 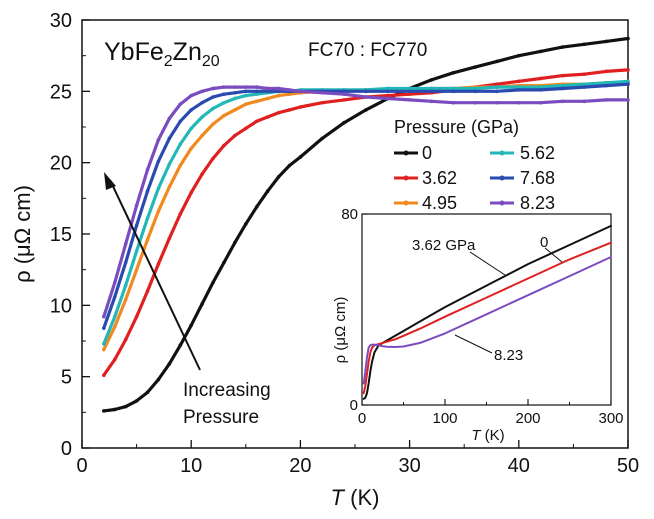 I want to click on y-tick-label-15: 15, so click(x=61, y=235).